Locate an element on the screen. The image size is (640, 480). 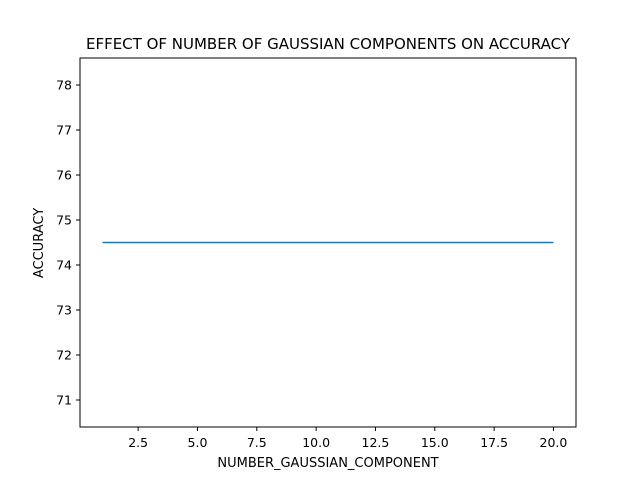
y-tick-label: 76 is located at coordinates (64, 175).